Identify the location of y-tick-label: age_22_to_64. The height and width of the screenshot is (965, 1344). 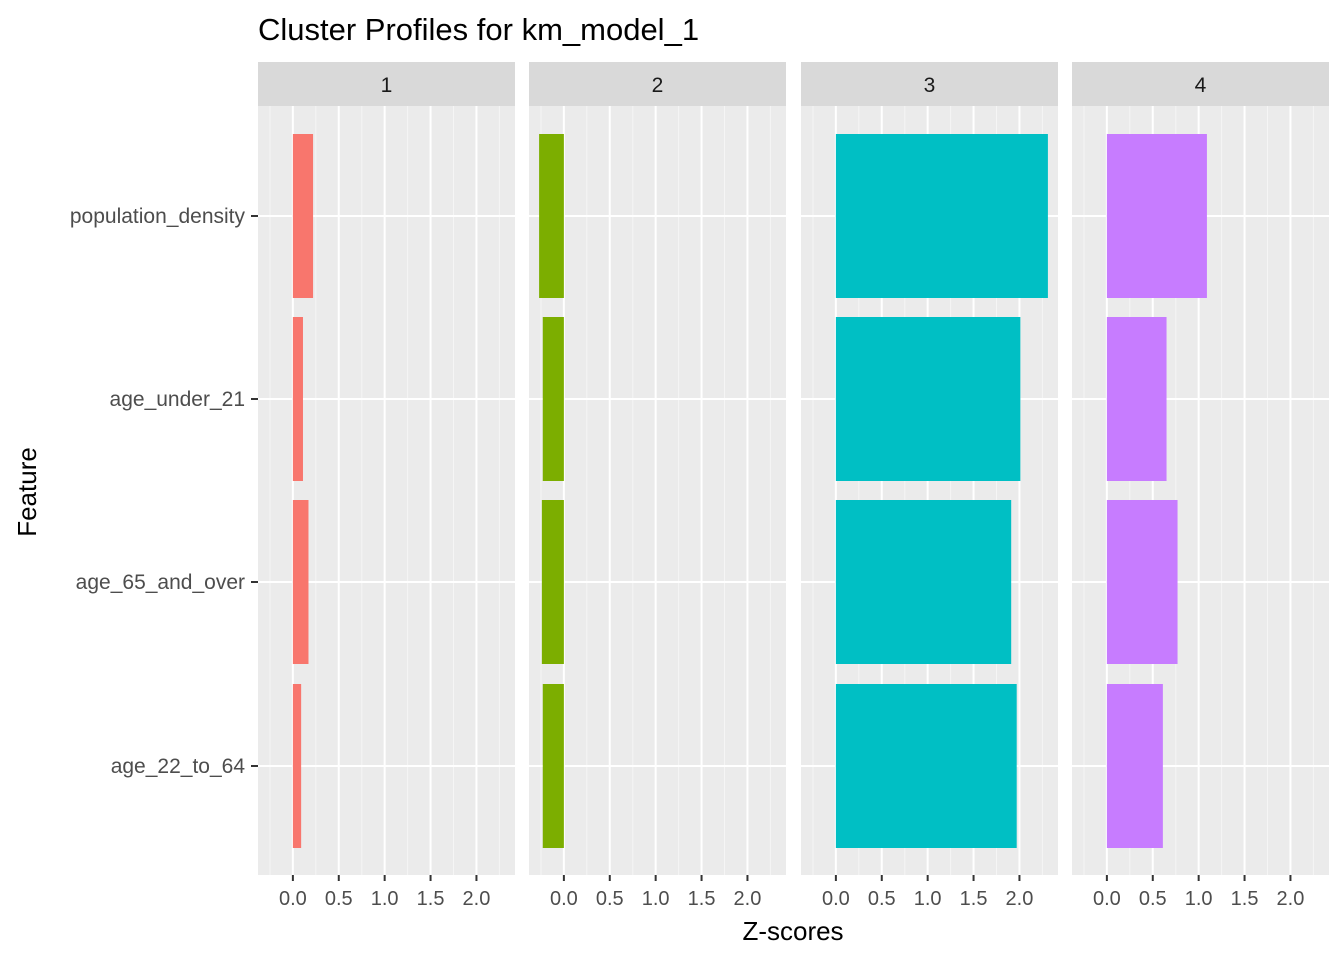
(178, 766).